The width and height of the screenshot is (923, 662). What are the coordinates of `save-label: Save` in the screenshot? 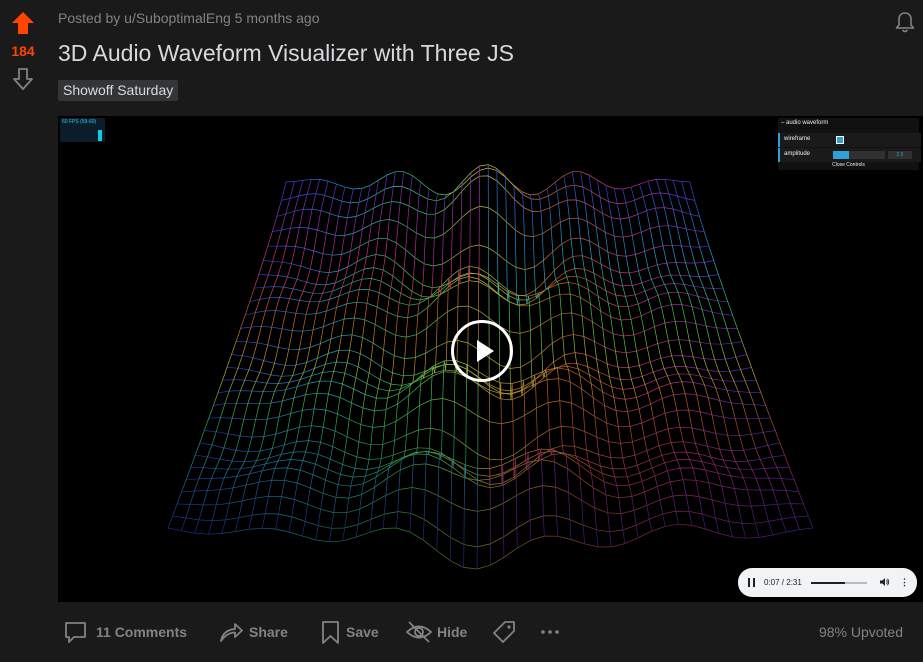 It's located at (362, 632).